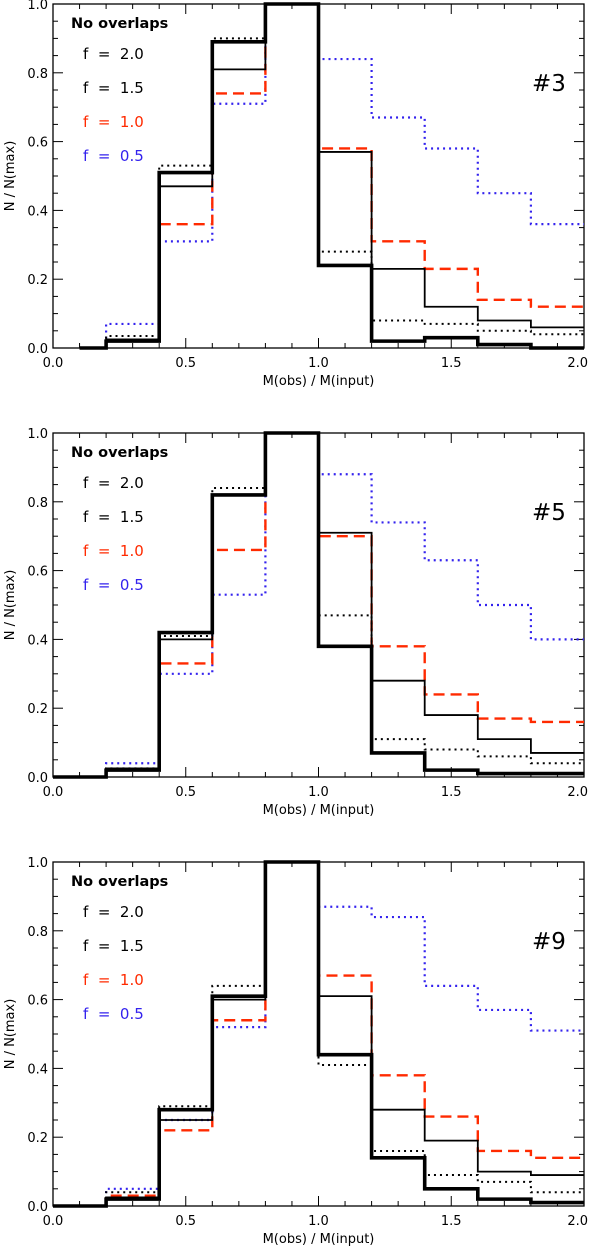 The height and width of the screenshot is (1254, 594). I want to click on panel-tag: #9, so click(549, 942).